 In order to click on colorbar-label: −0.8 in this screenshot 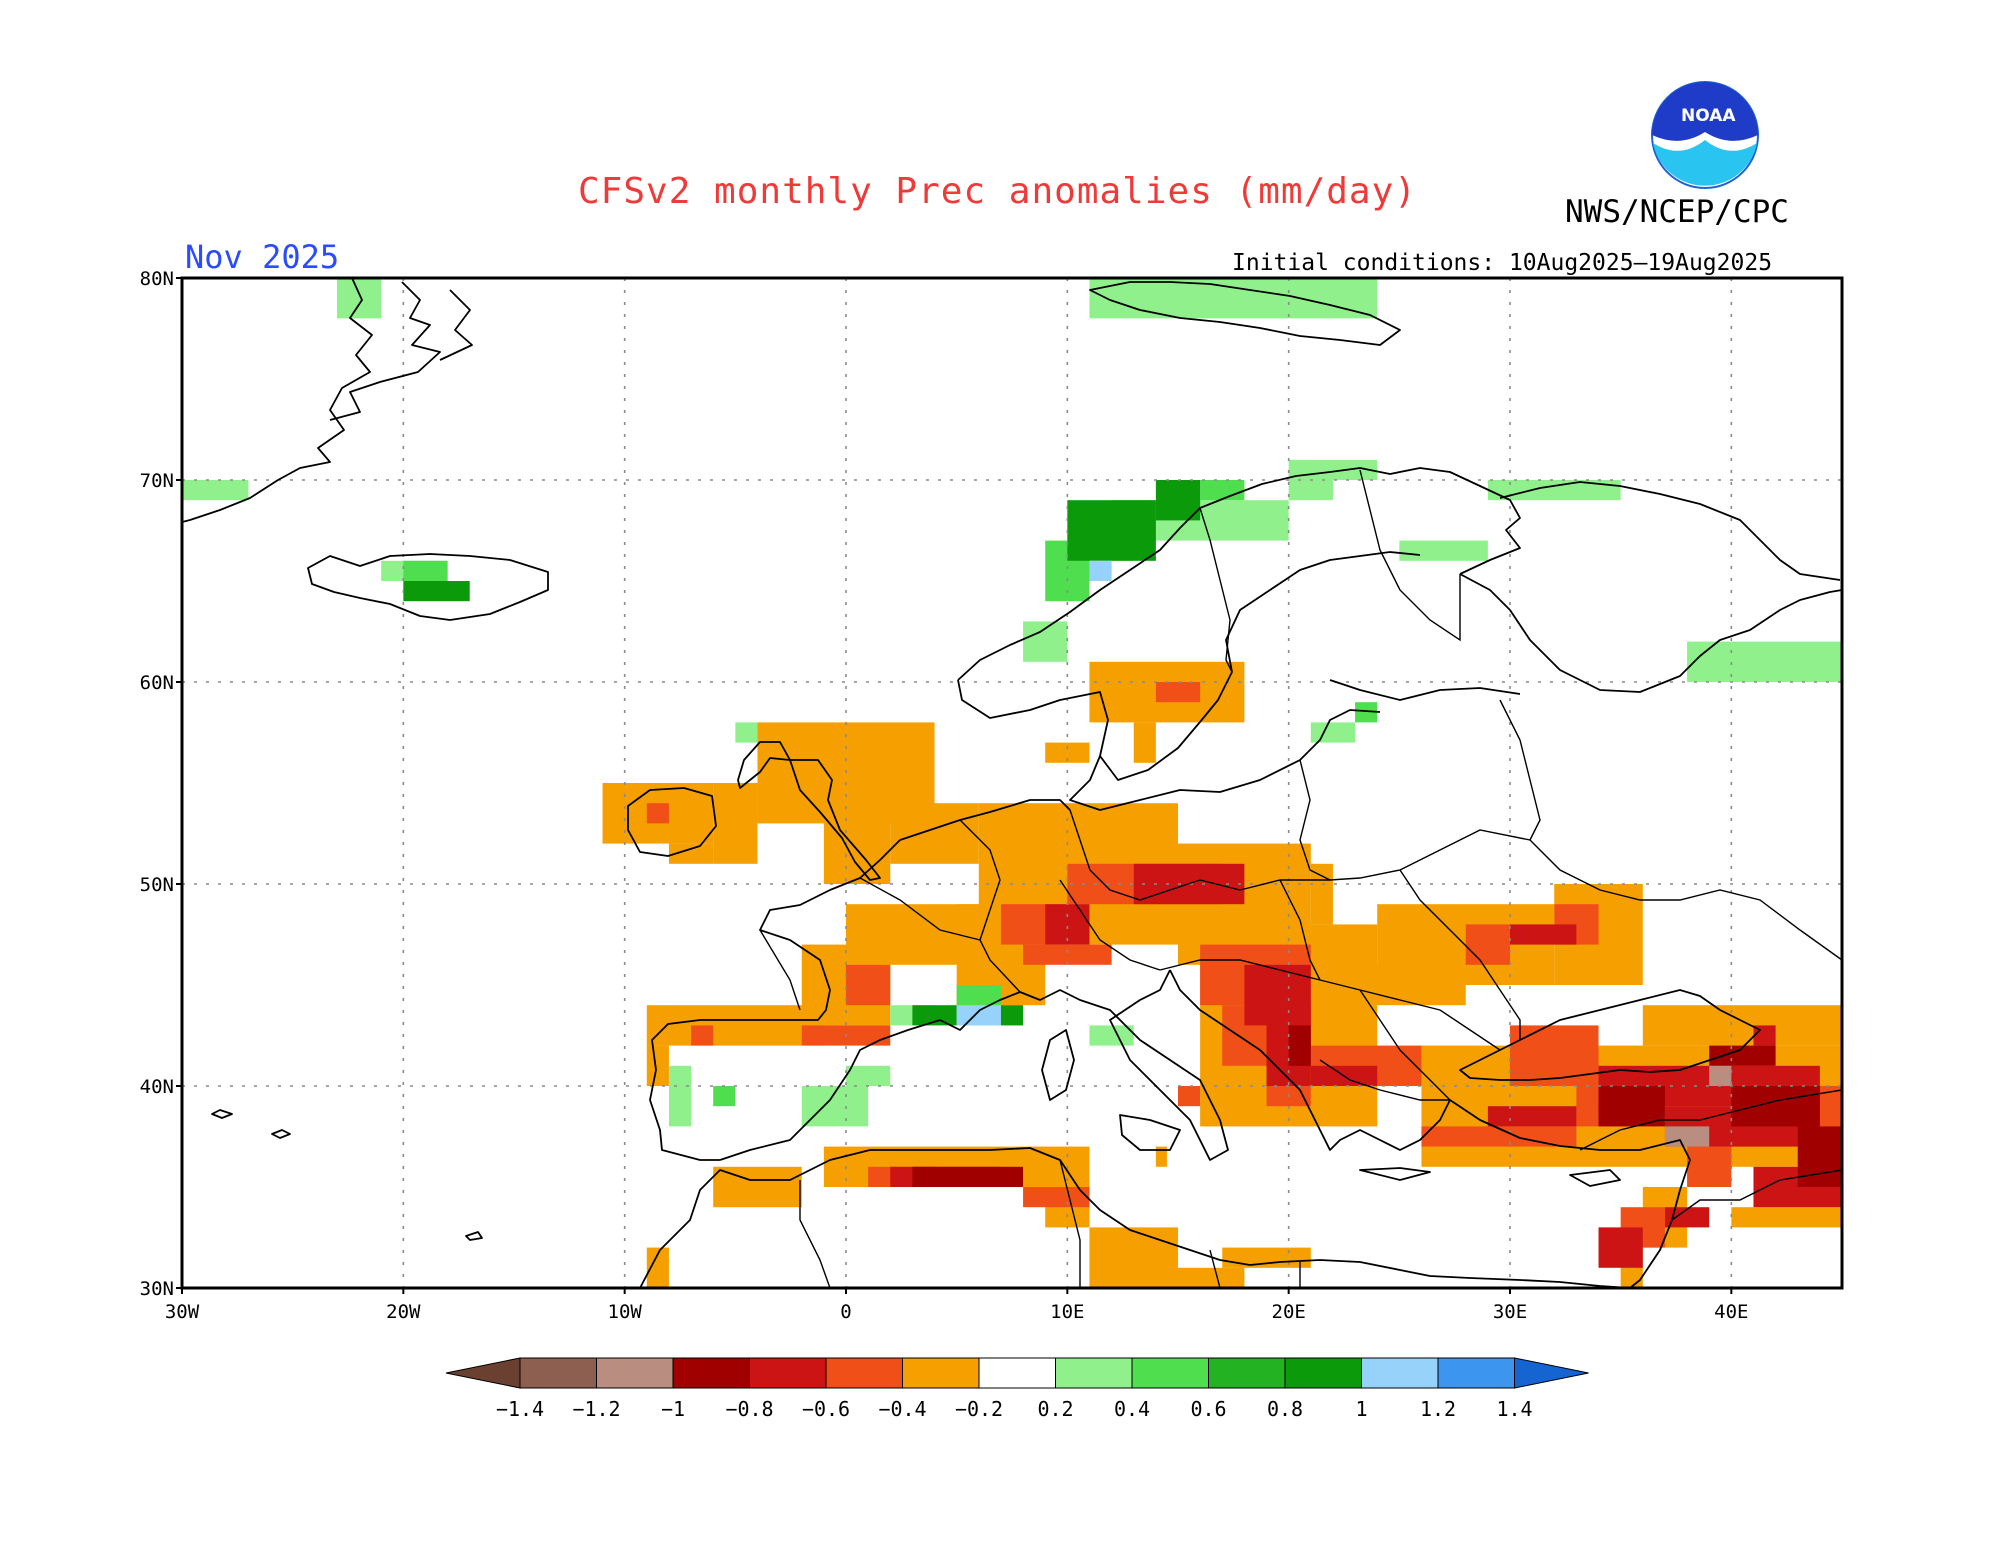, I will do `click(749, 1409)`.